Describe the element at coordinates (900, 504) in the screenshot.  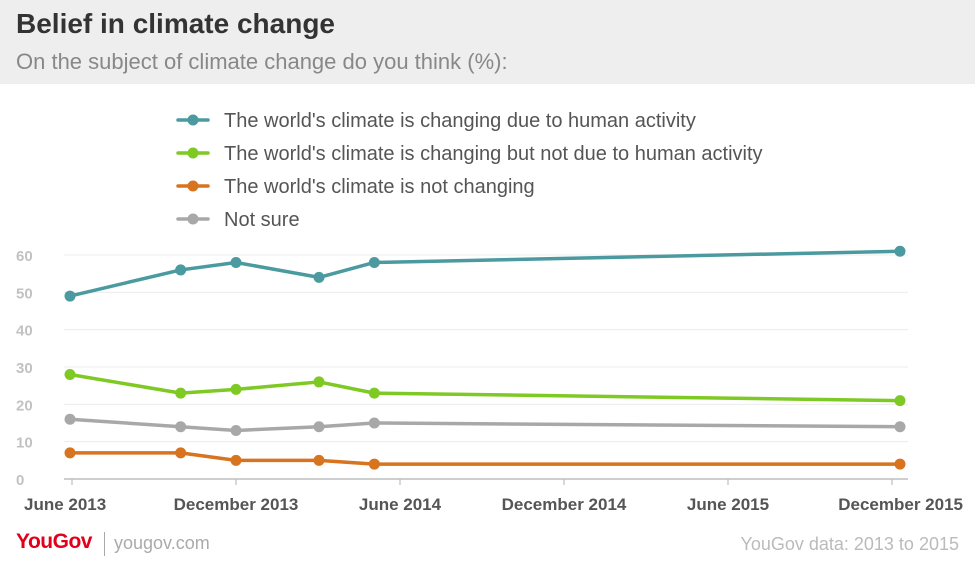
I see `x-tick-label: December 2015` at that location.